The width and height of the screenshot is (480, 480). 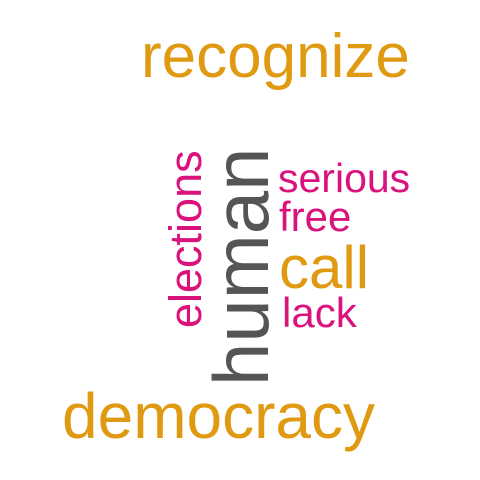 What do you see at coordinates (319, 312) in the screenshot?
I see `word-lack: lack` at bounding box center [319, 312].